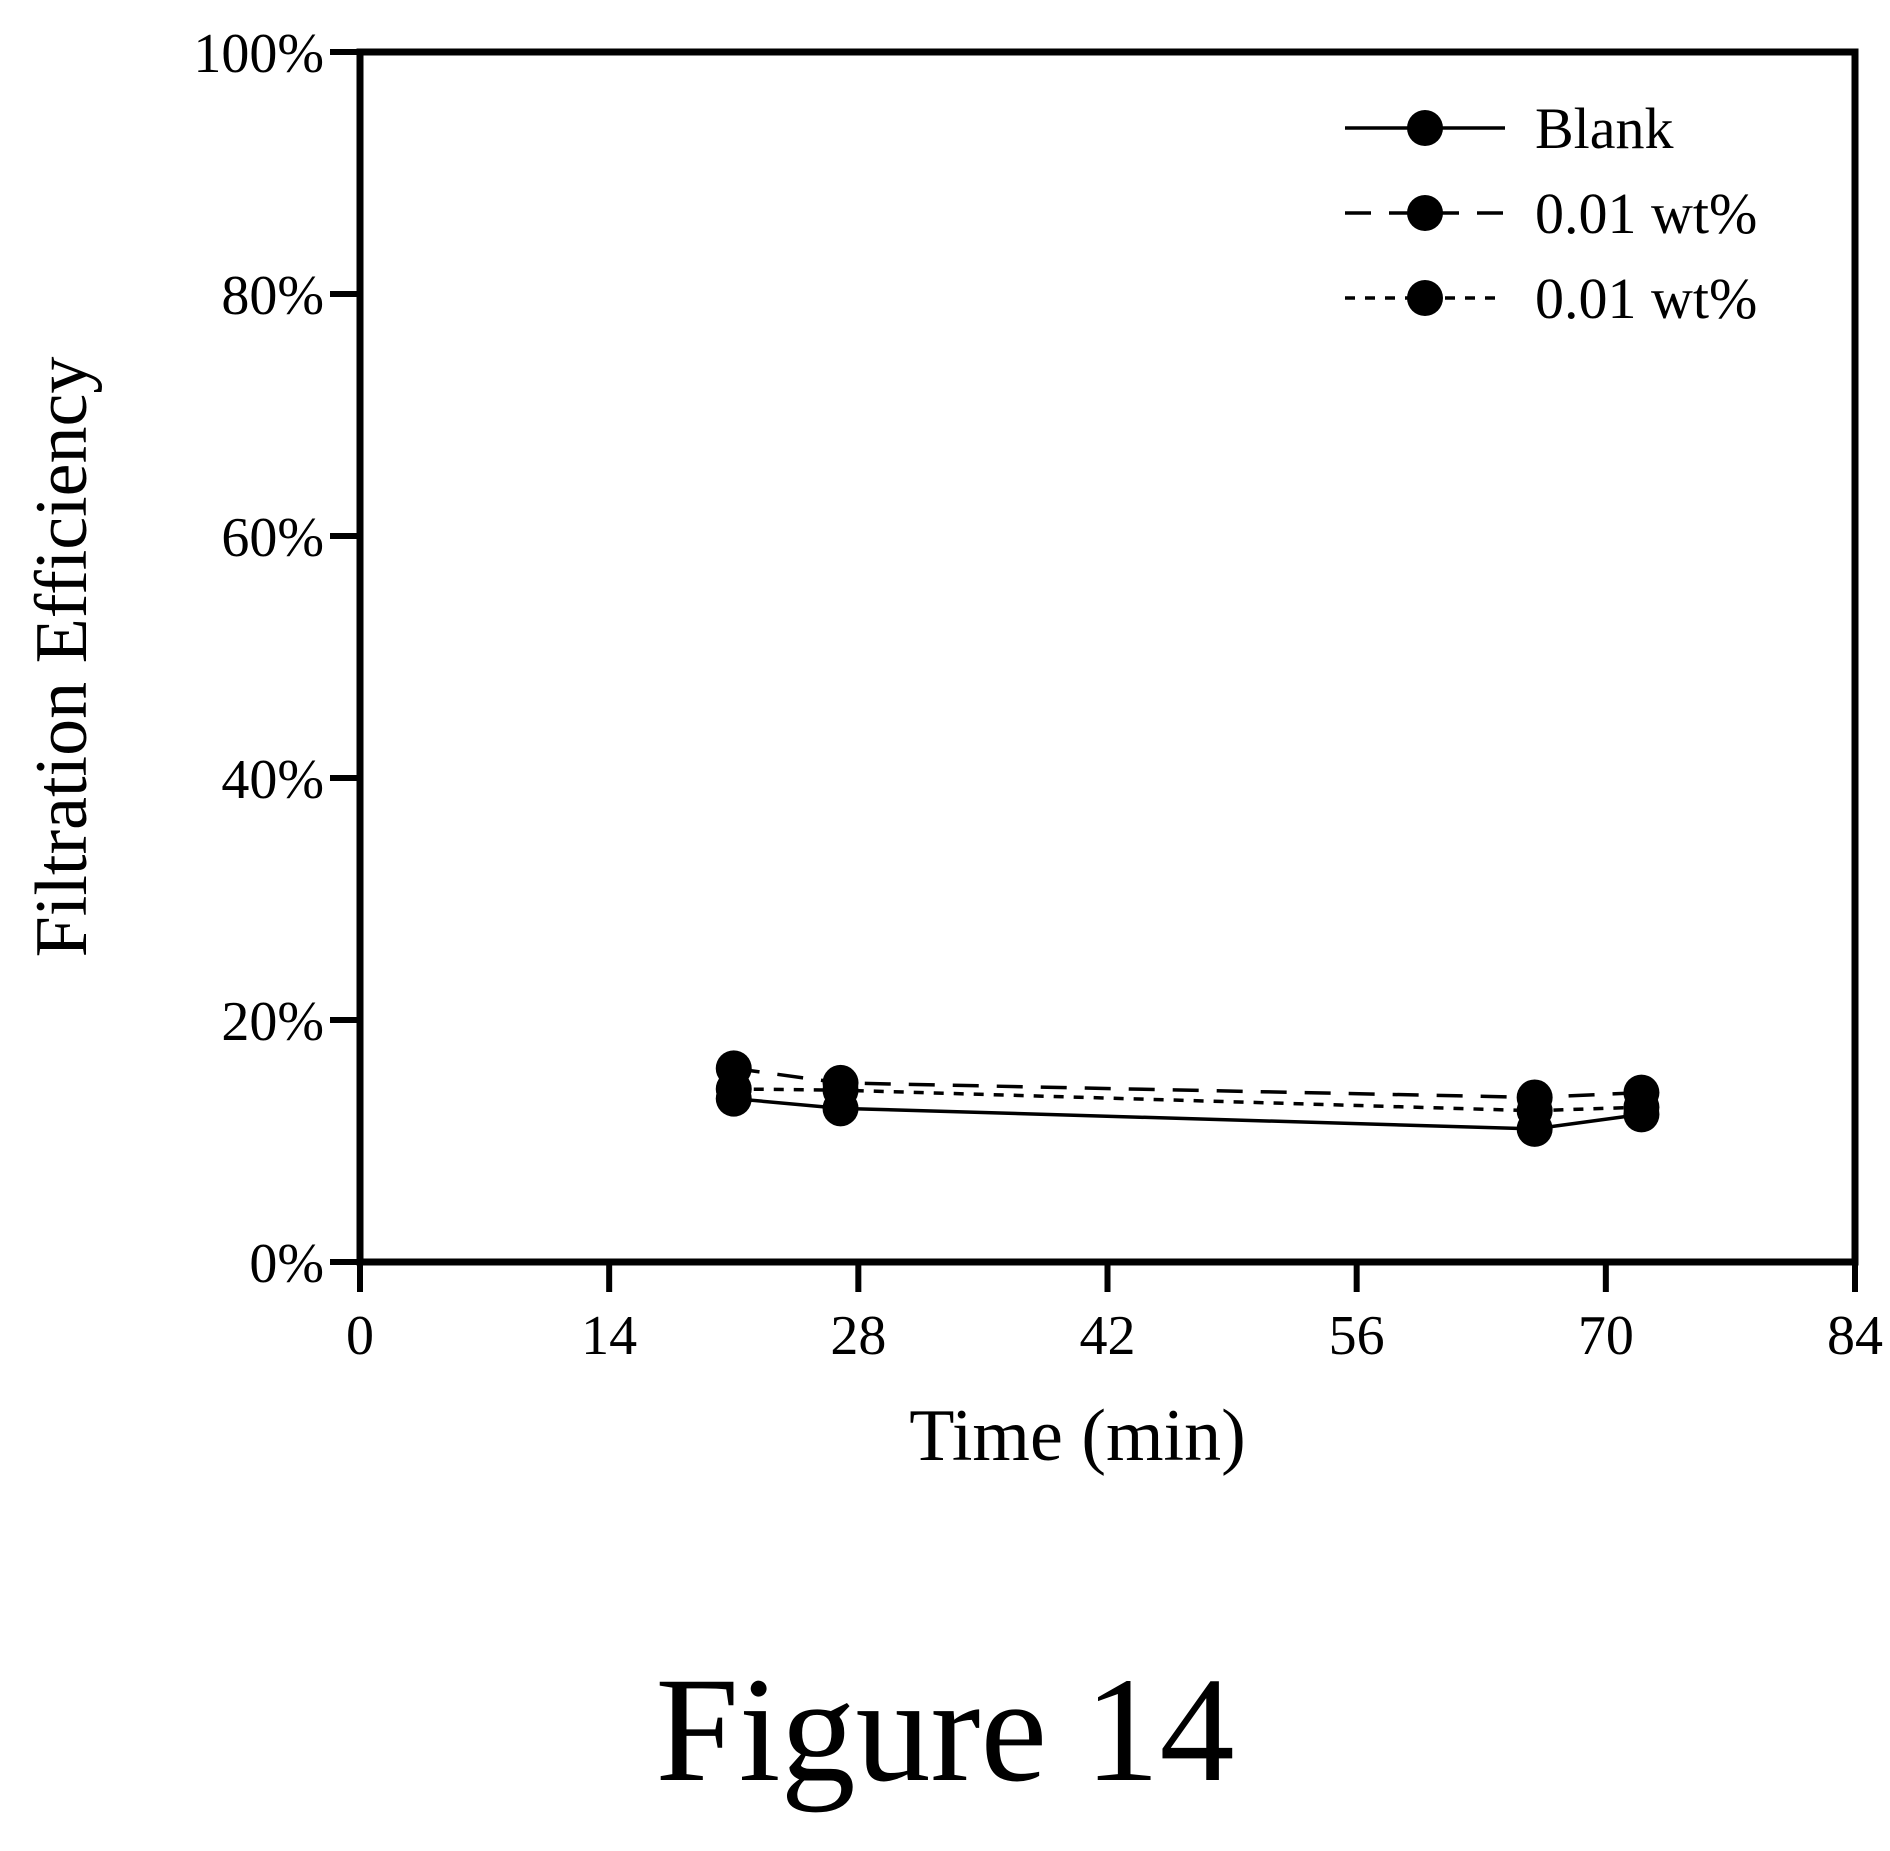 This screenshot has width=1890, height=1851. I want to click on legend-label-1: Blank, so click(1604, 128).